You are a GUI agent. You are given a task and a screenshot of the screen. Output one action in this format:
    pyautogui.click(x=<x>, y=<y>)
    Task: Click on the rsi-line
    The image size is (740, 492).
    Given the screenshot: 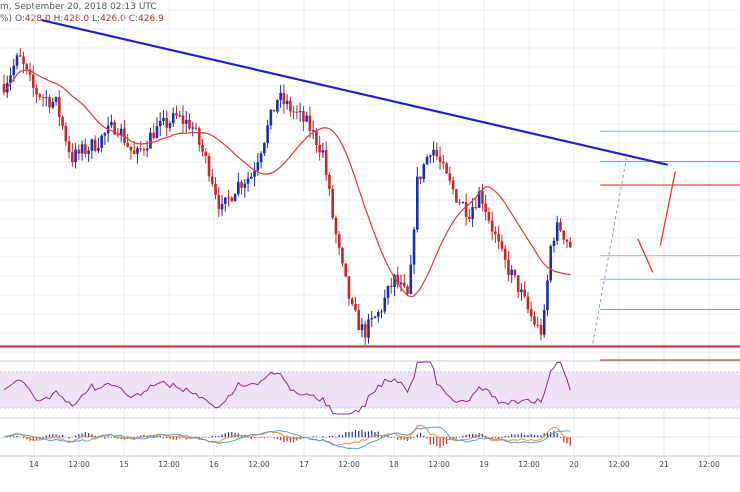 What is the action you would take?
    pyautogui.click(x=287, y=388)
    